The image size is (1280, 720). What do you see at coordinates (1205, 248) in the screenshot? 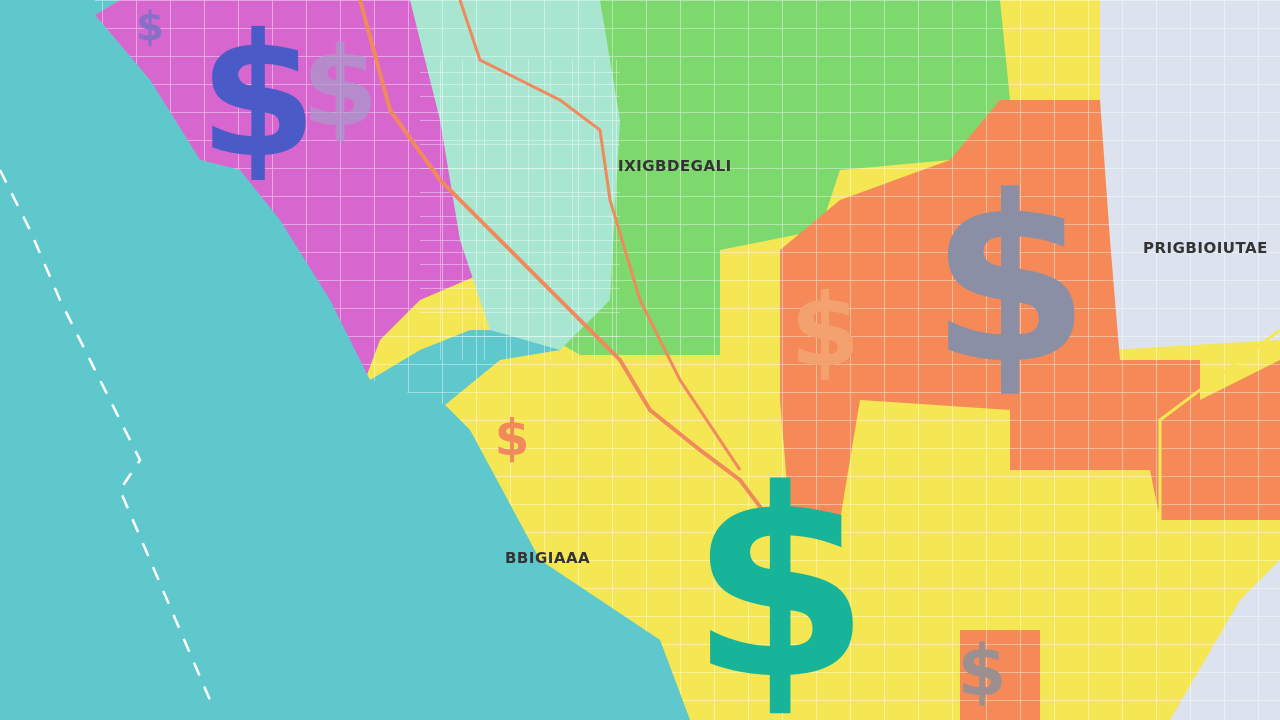
I see `place-label: PRIGBIOIUTAE` at bounding box center [1205, 248].